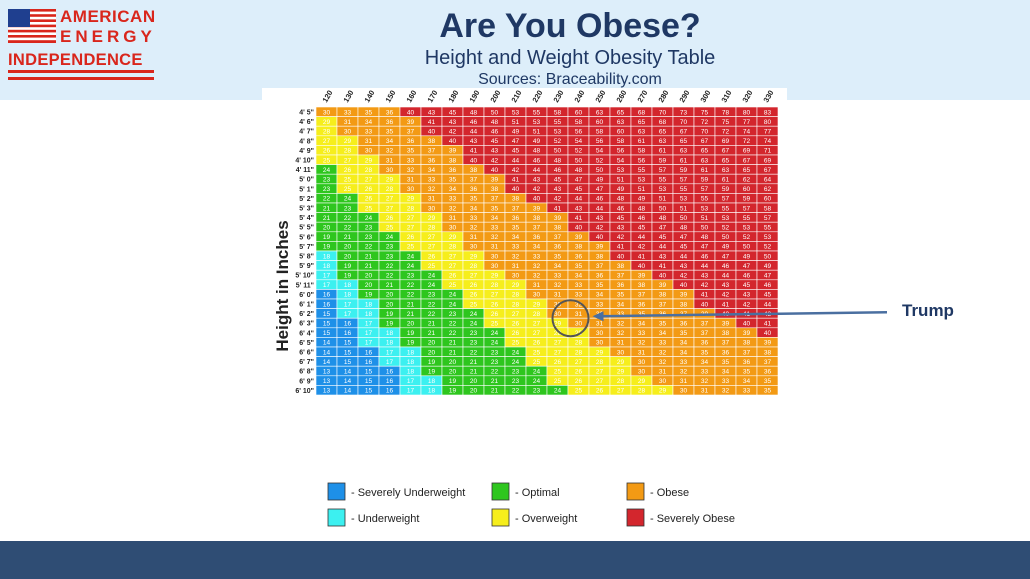 The image size is (1030, 579). Describe the element at coordinates (663, 132) in the screenshot. I see `cell-value: 65` at that location.